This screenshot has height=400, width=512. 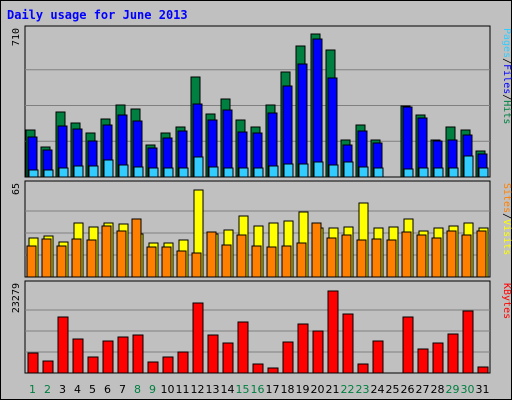 I want to click on legend-part: Hits, so click(x=506, y=112).